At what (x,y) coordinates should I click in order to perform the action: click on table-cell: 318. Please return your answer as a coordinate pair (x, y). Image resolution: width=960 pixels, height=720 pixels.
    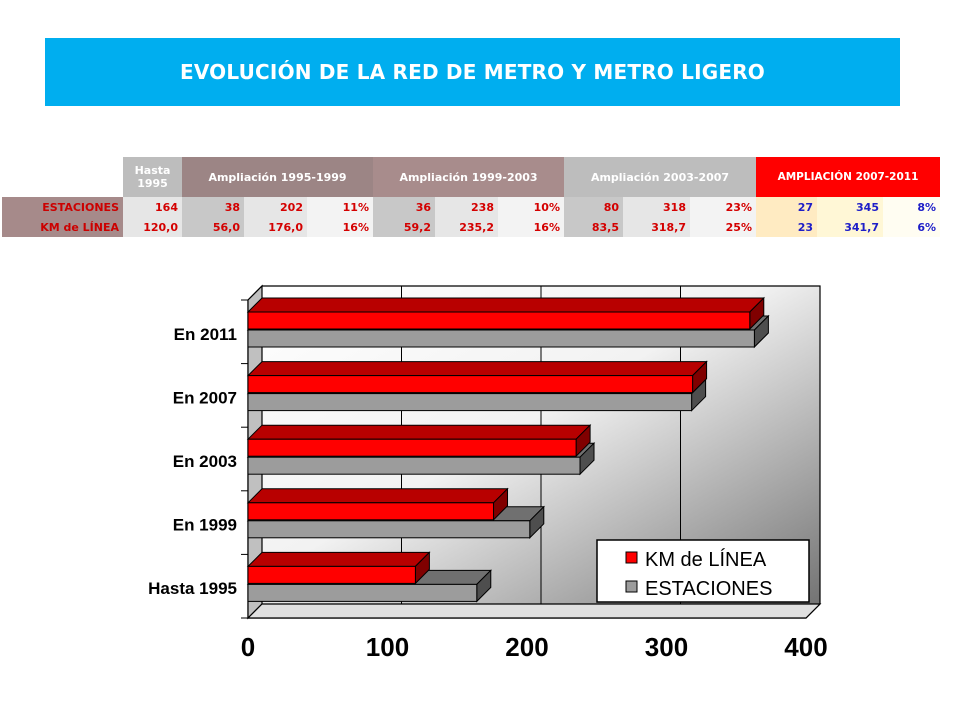
    Looking at the image, I should click on (656, 207).